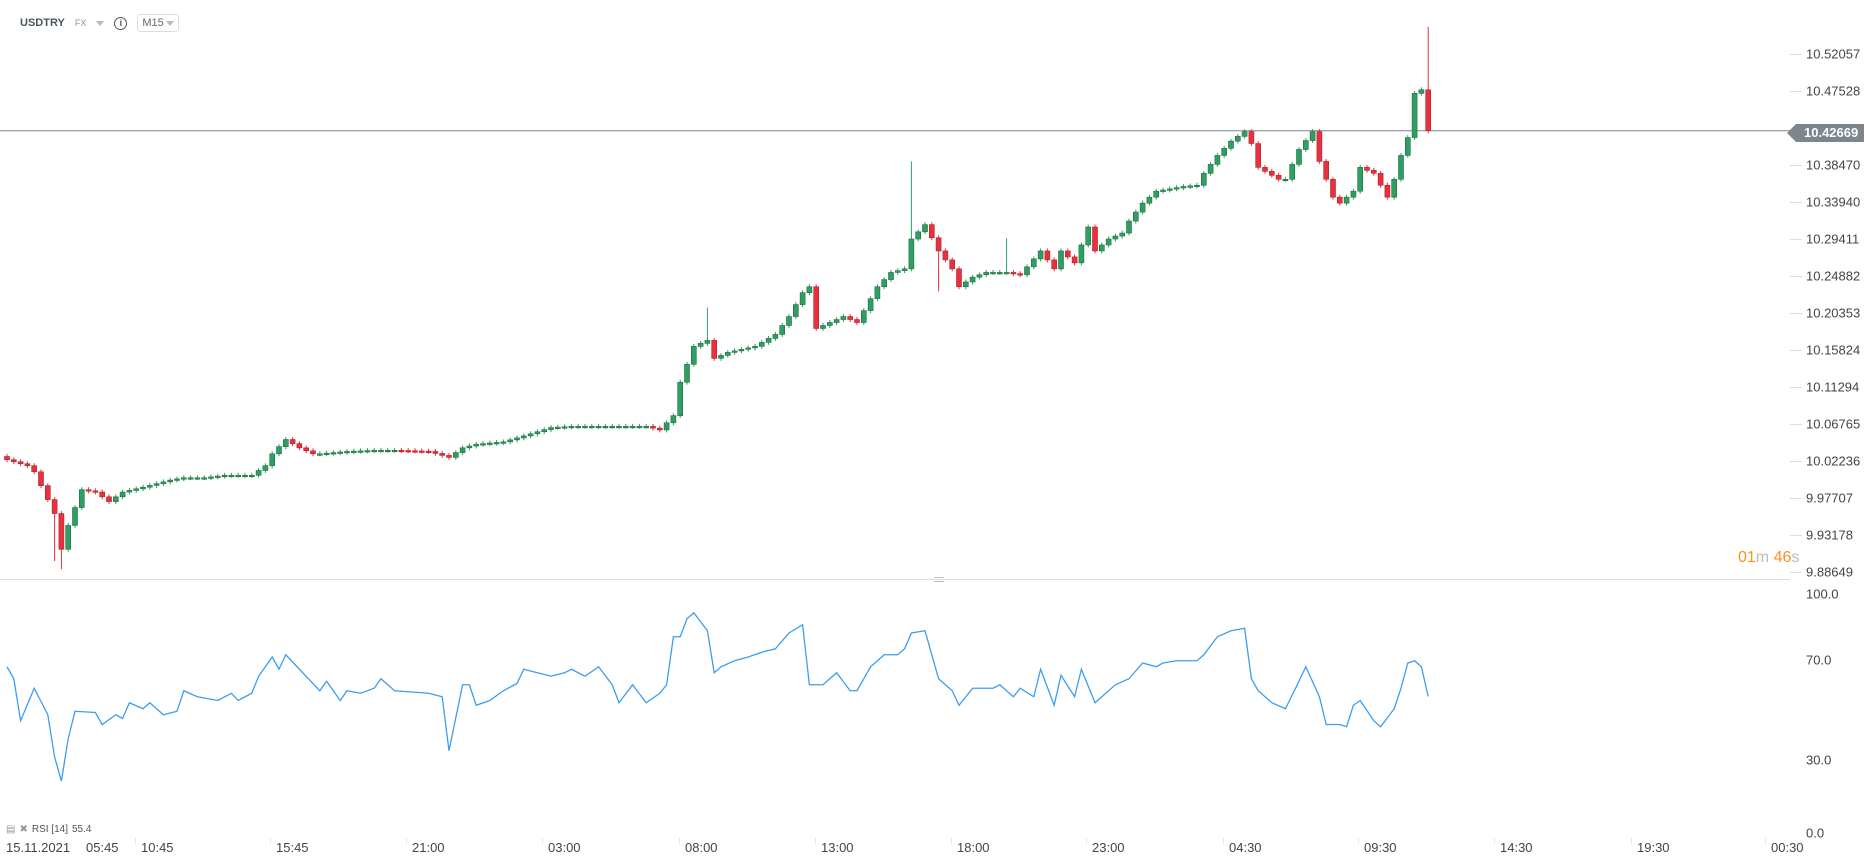 The height and width of the screenshot is (865, 1866). I want to click on info-icon: i, so click(121, 23).